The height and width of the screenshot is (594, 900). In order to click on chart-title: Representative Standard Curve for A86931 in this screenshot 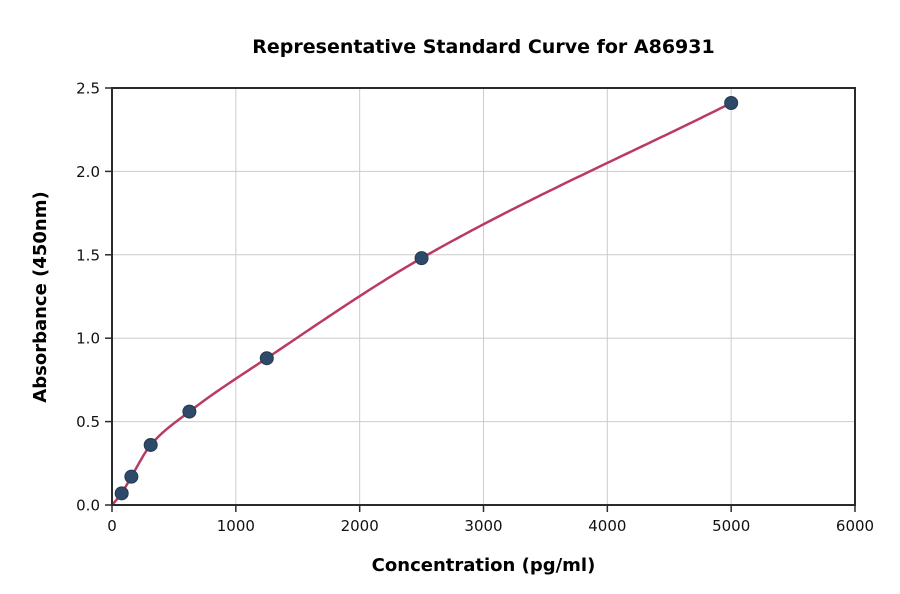, I will do `click(483, 47)`.